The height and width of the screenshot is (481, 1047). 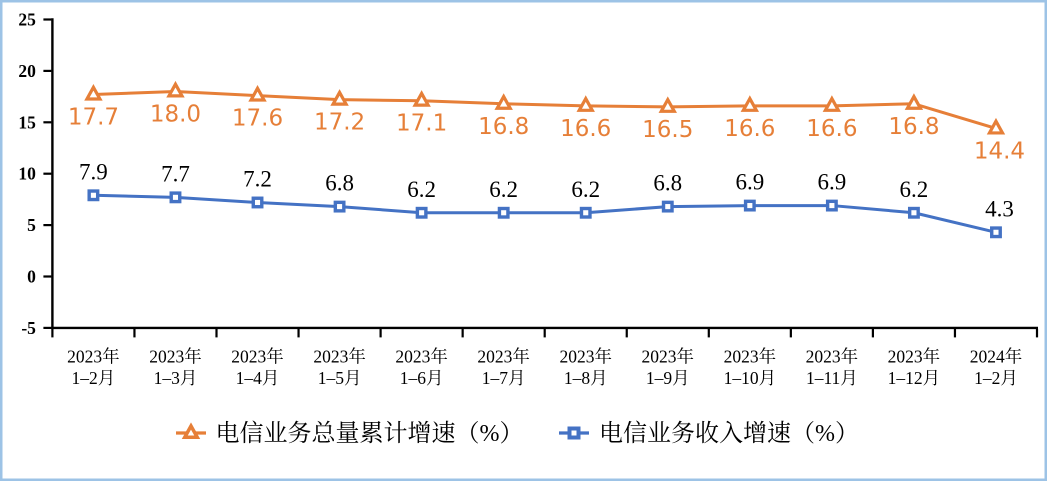 I want to click on x-tick-label-line2: 1–7月, so click(x=504, y=378).